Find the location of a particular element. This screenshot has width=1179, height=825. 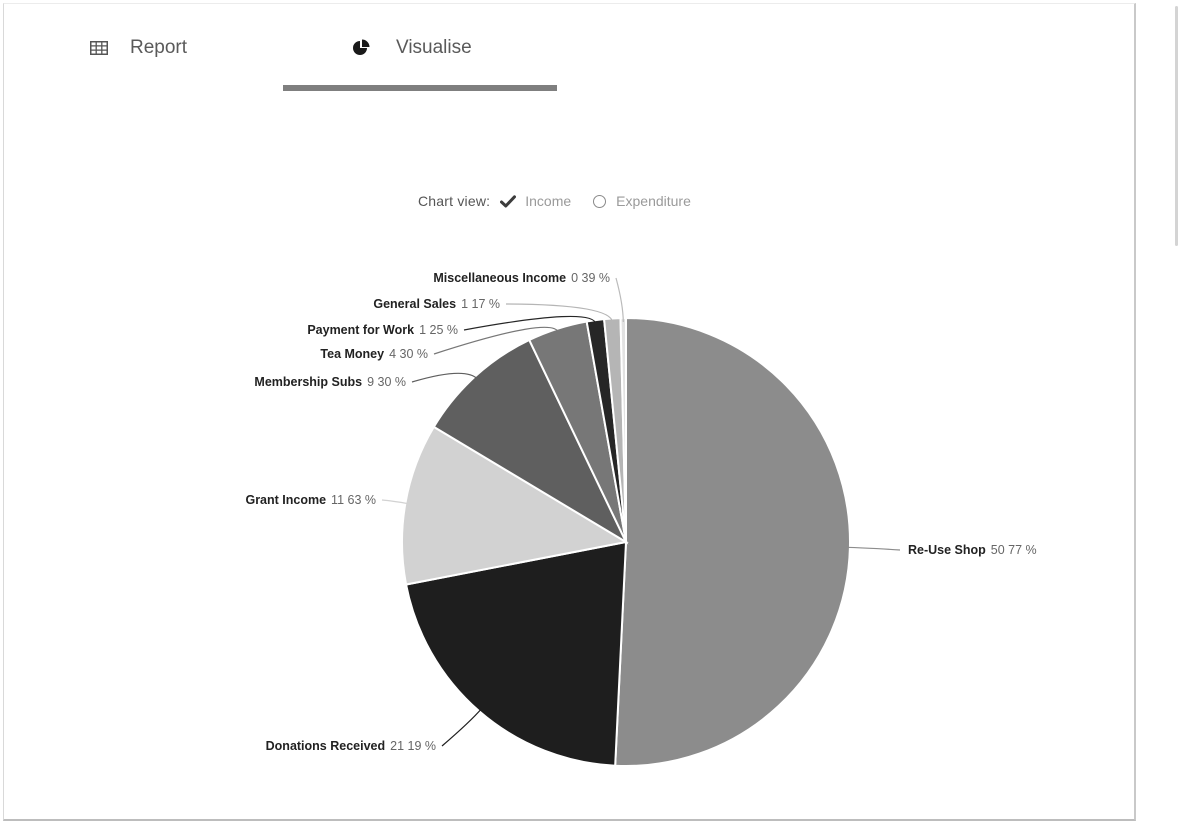

data-label-general-sales: General Sales 1 17 % is located at coordinates (436, 304).